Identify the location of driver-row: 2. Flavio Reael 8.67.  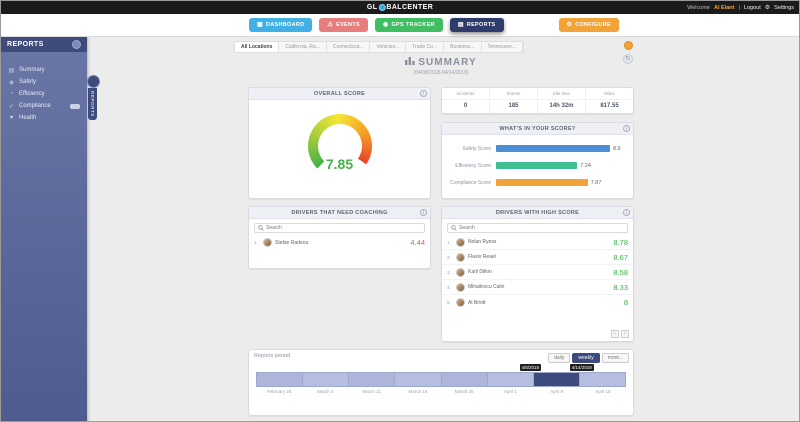
(537, 257).